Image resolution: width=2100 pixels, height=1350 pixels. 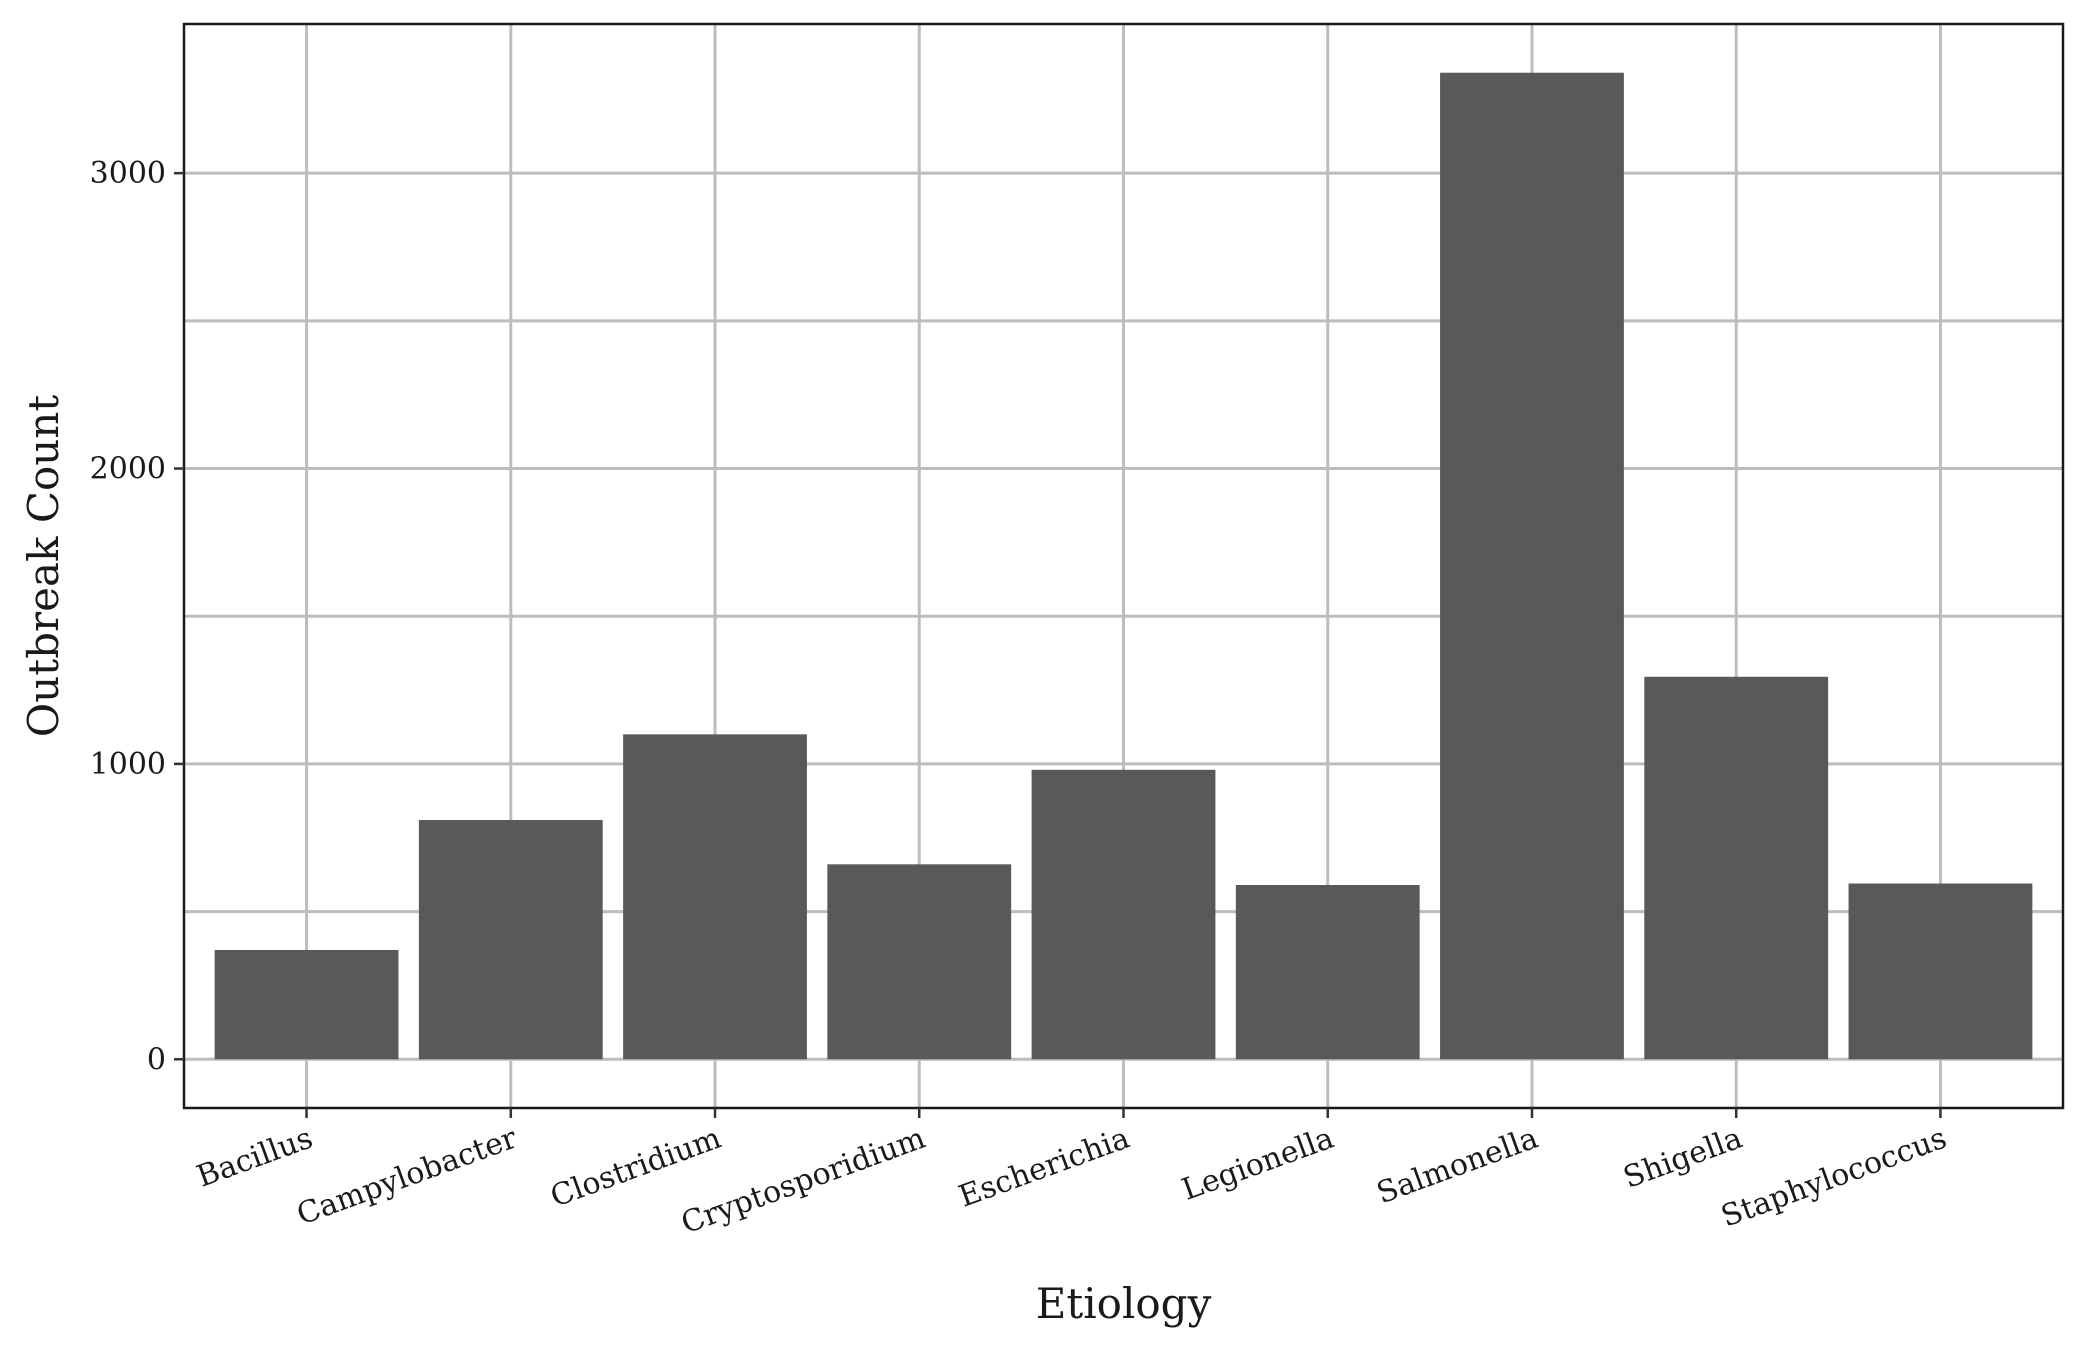 I want to click on bar-campylobacter, so click(x=510, y=940).